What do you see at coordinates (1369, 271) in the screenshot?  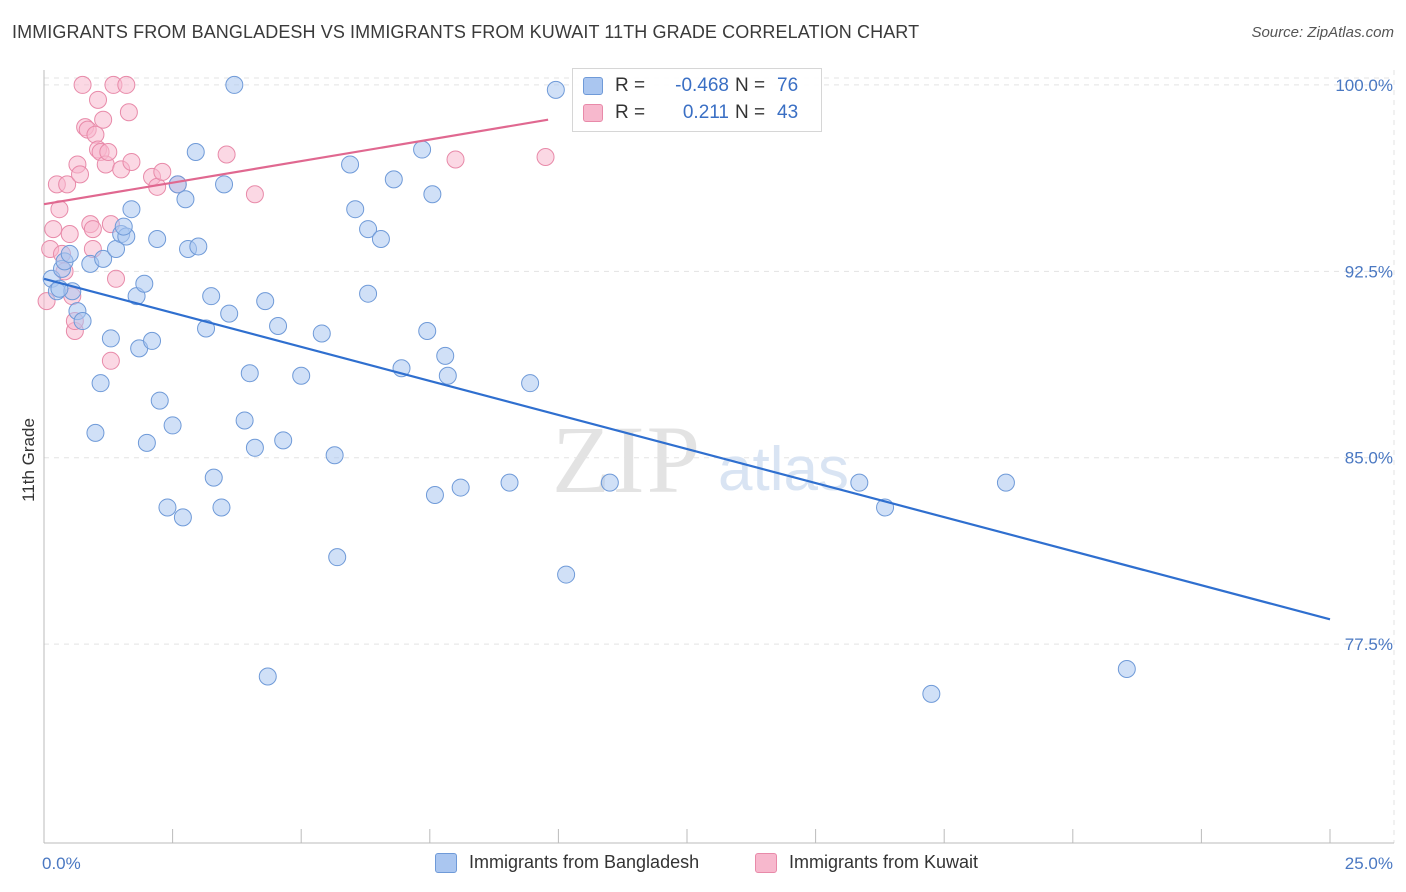 I see `y-tick-label: 92.5%` at bounding box center [1369, 271].